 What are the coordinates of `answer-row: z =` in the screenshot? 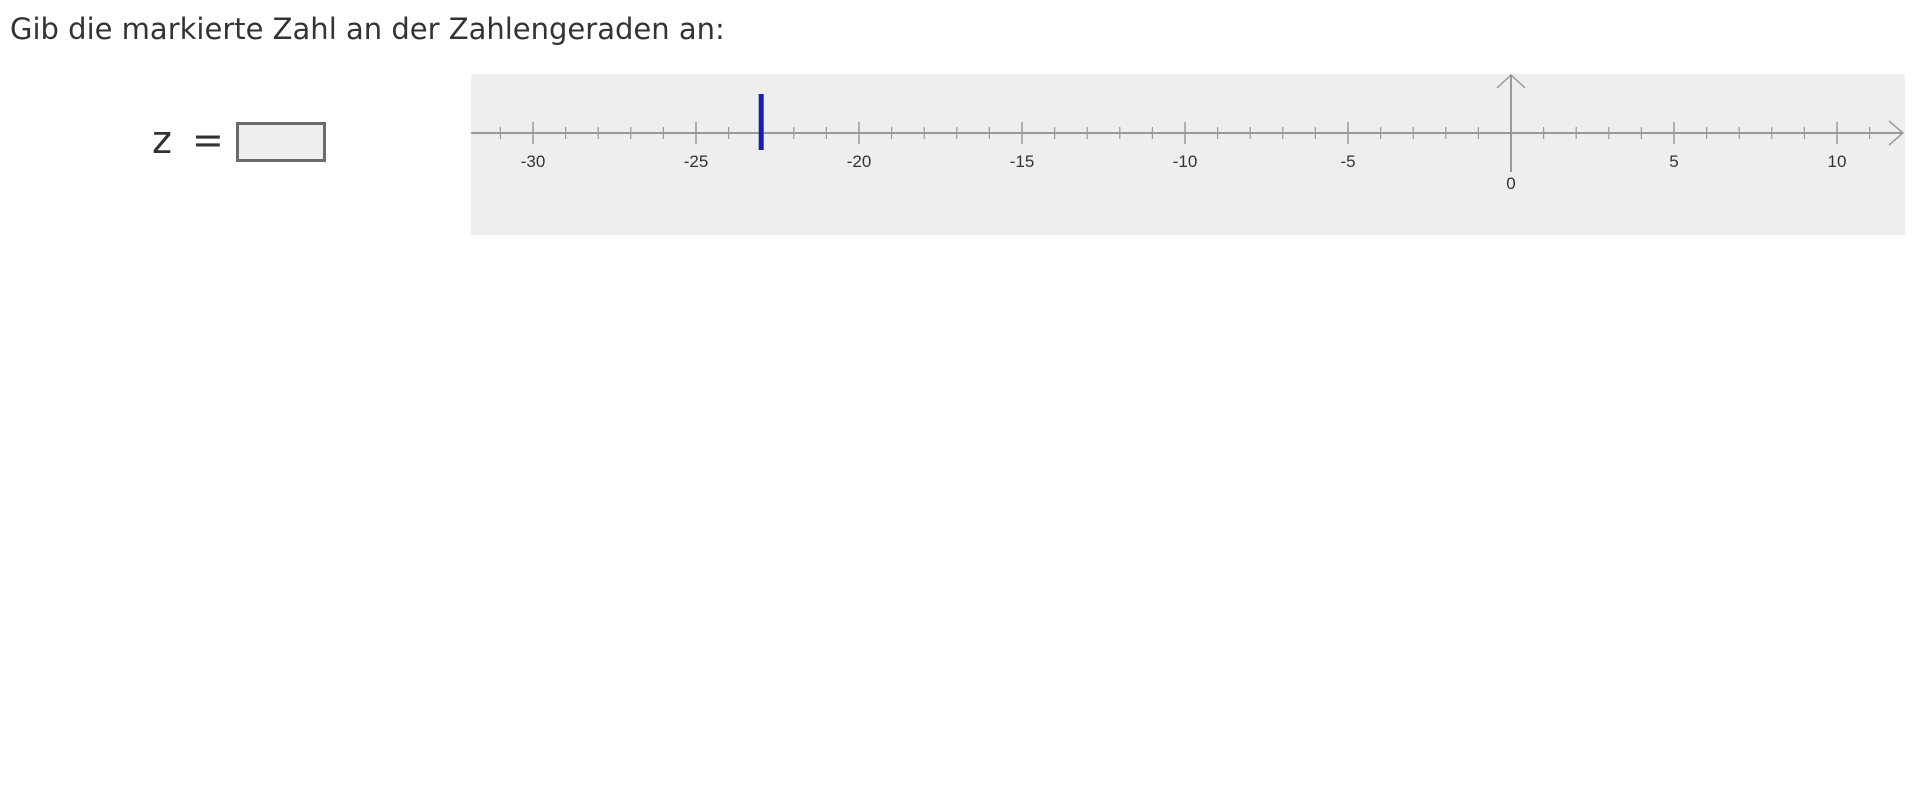 It's located at (239, 140).